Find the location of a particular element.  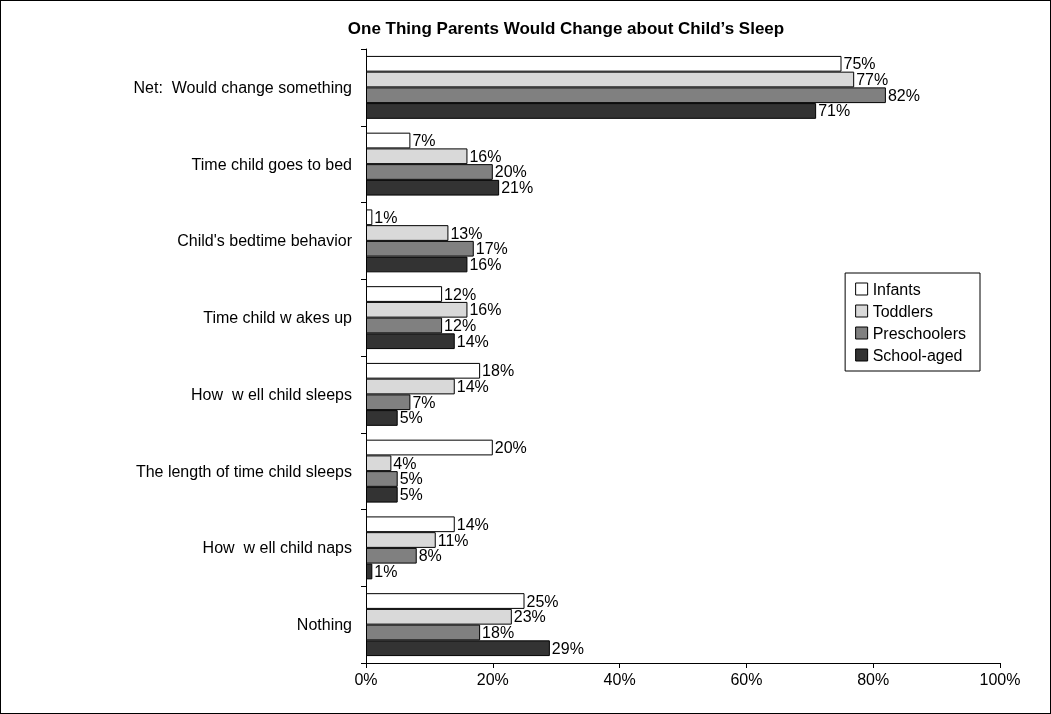

x-tick-label: 80% is located at coordinates (873, 679).